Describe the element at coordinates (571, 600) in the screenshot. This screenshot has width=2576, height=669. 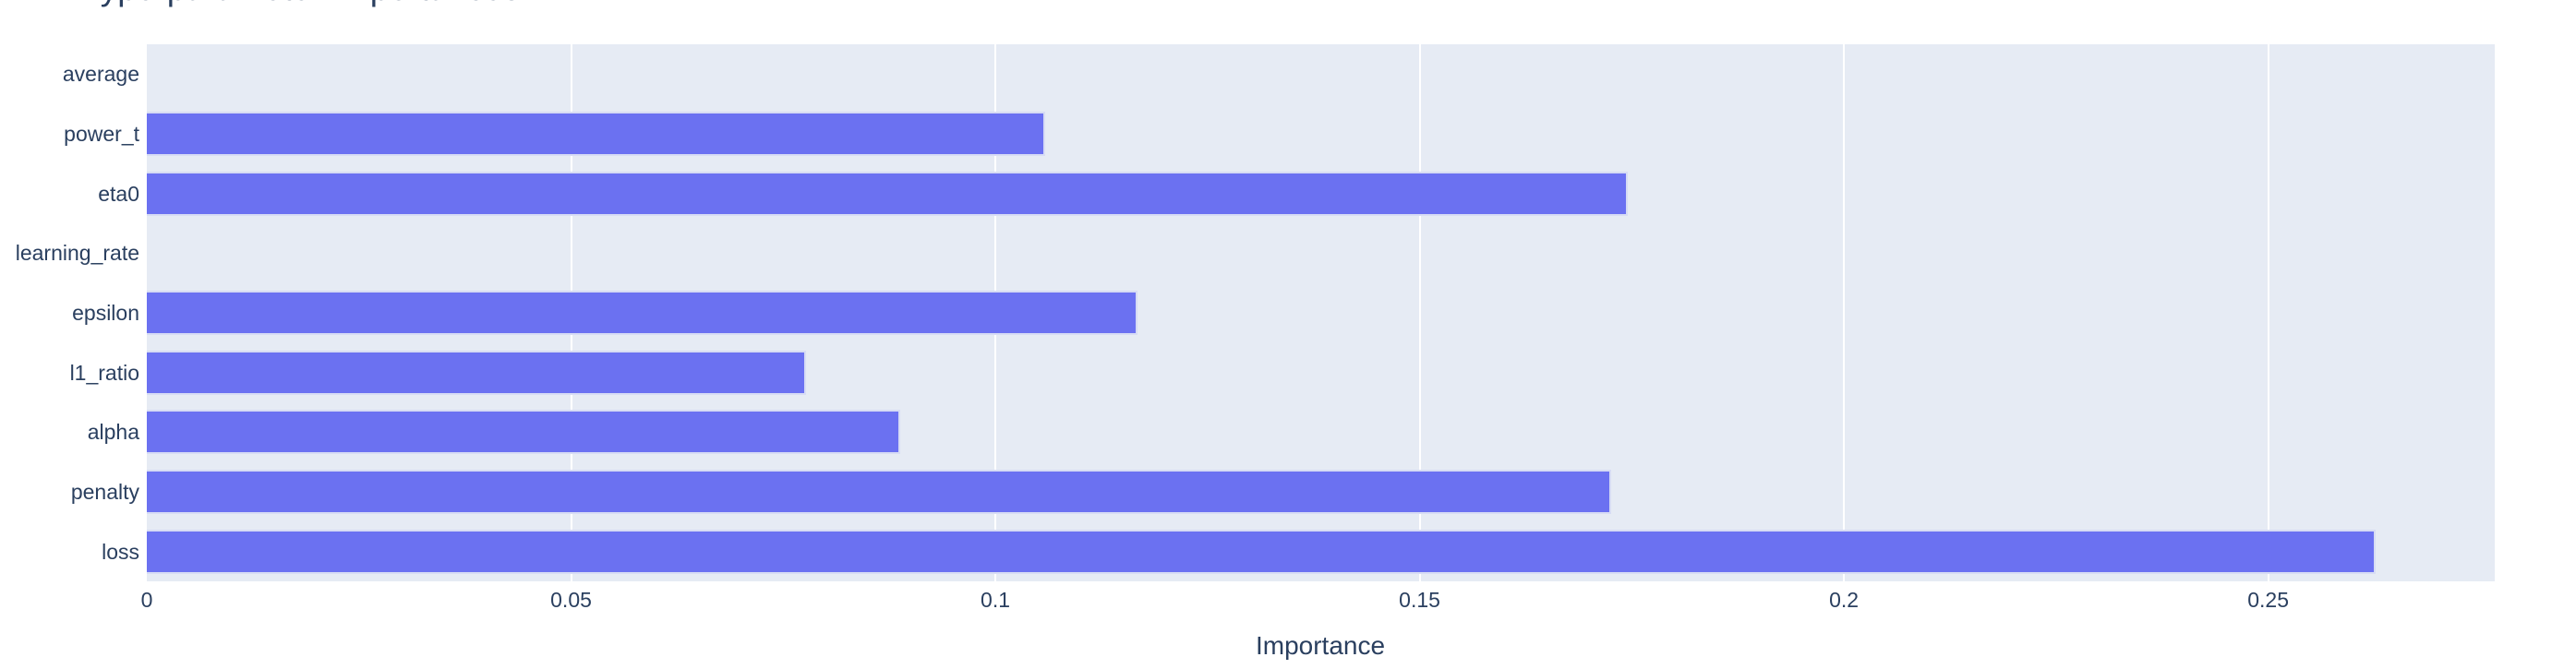
I see `x-tick-label: 0.05` at that location.